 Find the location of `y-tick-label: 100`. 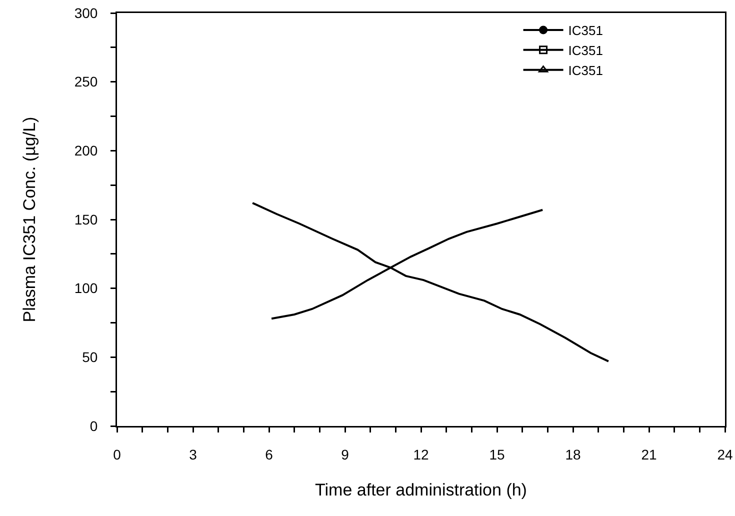

y-tick-label: 100 is located at coordinates (86, 288).